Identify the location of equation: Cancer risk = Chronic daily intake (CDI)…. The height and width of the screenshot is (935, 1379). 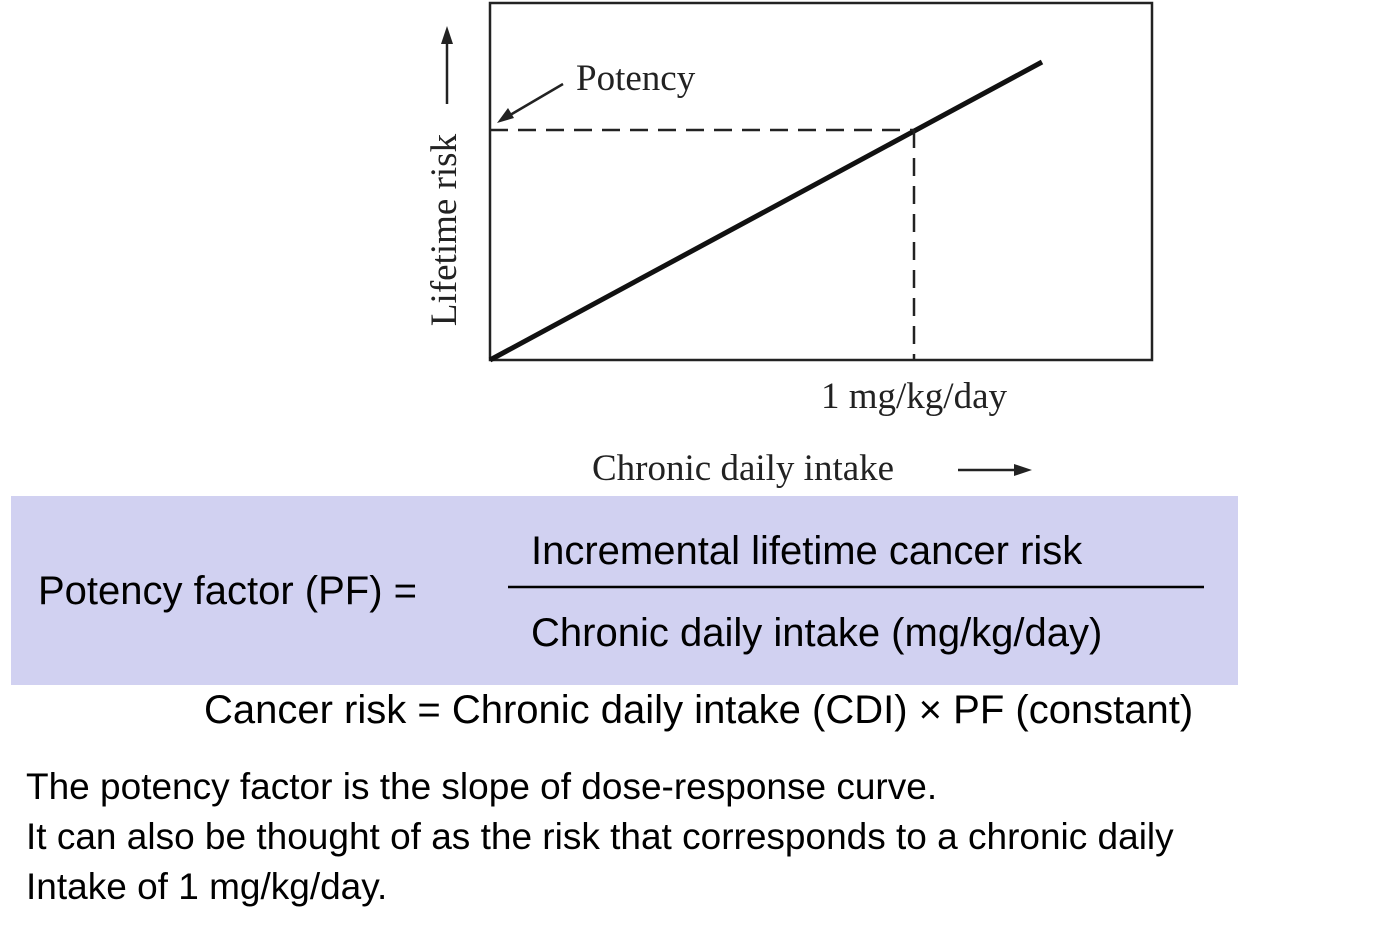
(698, 710).